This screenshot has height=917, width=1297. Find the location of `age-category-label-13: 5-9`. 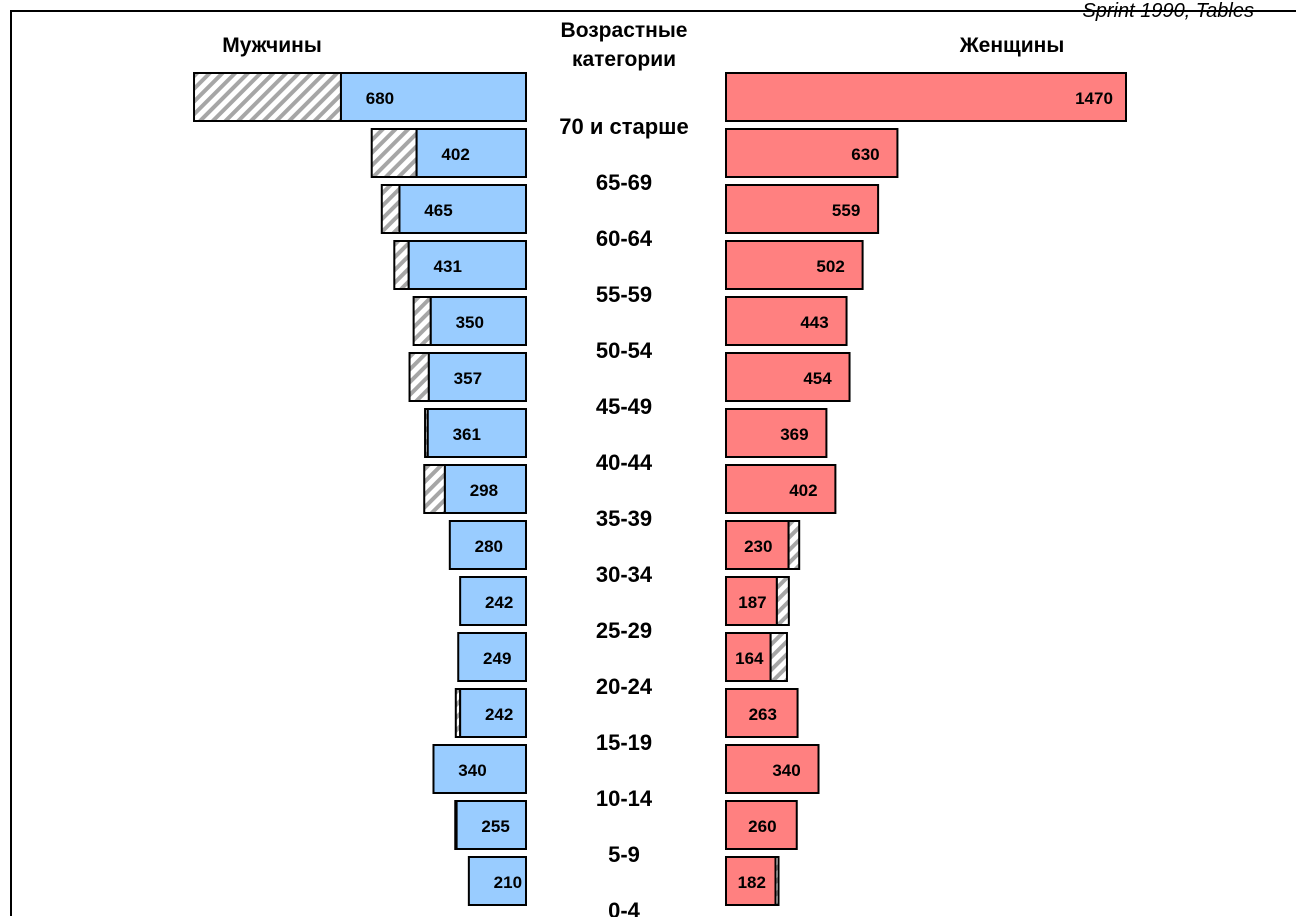

age-category-label-13: 5-9 is located at coordinates (624, 854).